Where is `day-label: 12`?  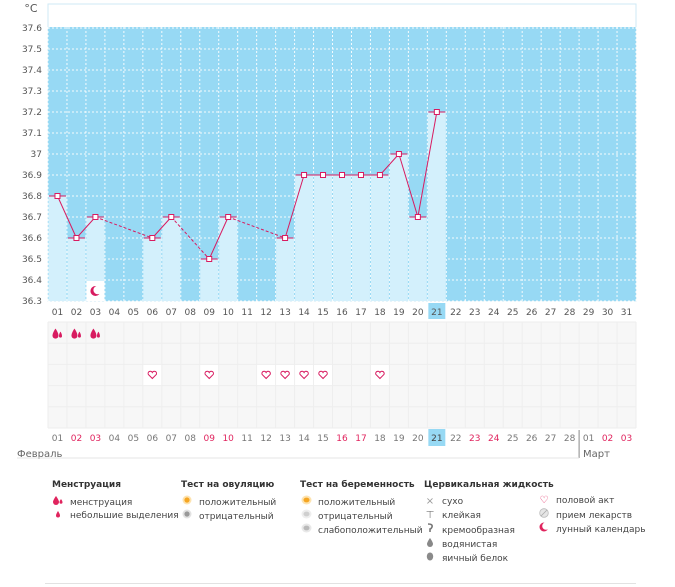
day-label: 12 is located at coordinates (265, 313).